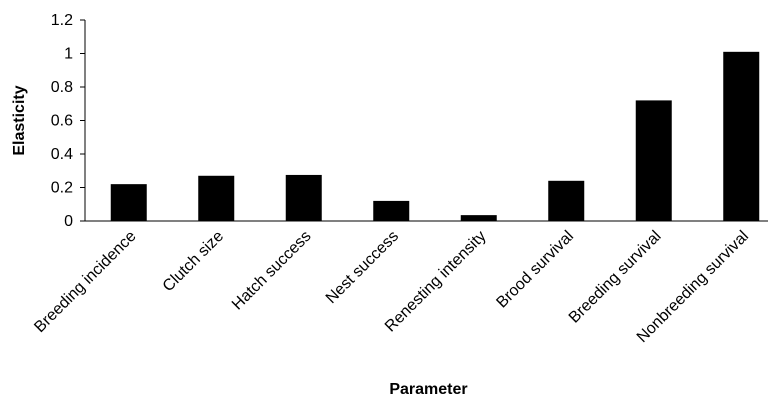  I want to click on x-tick-label: Renesting intensity, so click(436, 282).